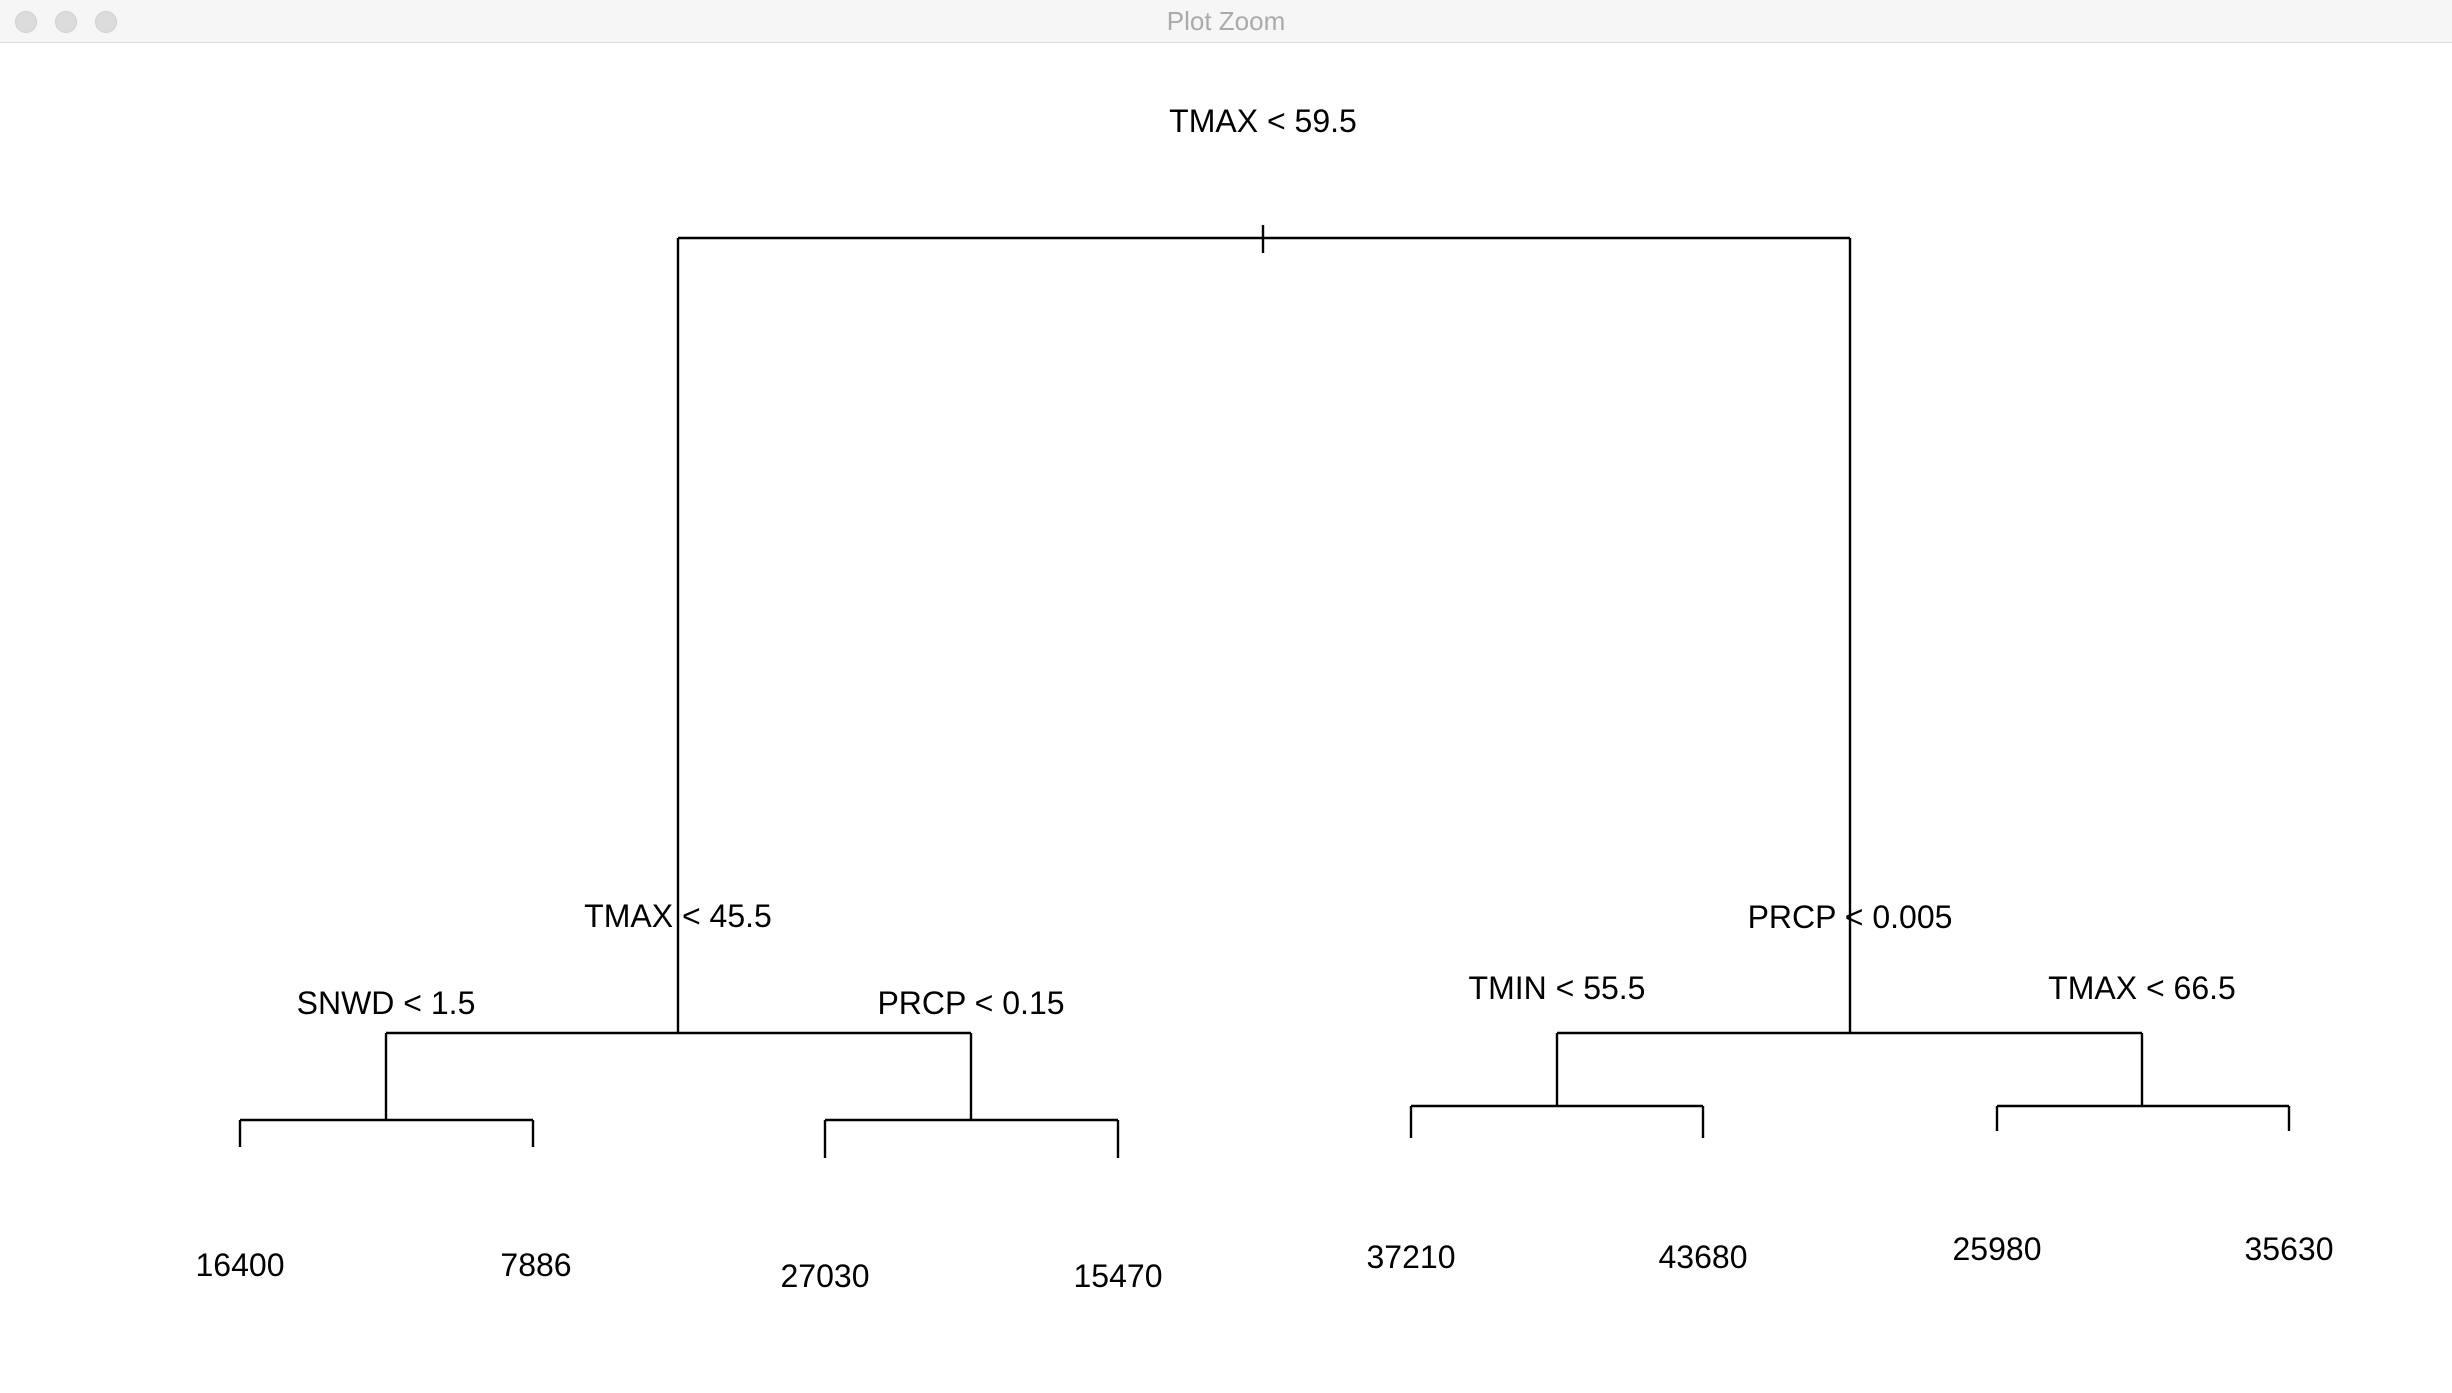  I want to click on zoom-window-button, so click(106, 22).